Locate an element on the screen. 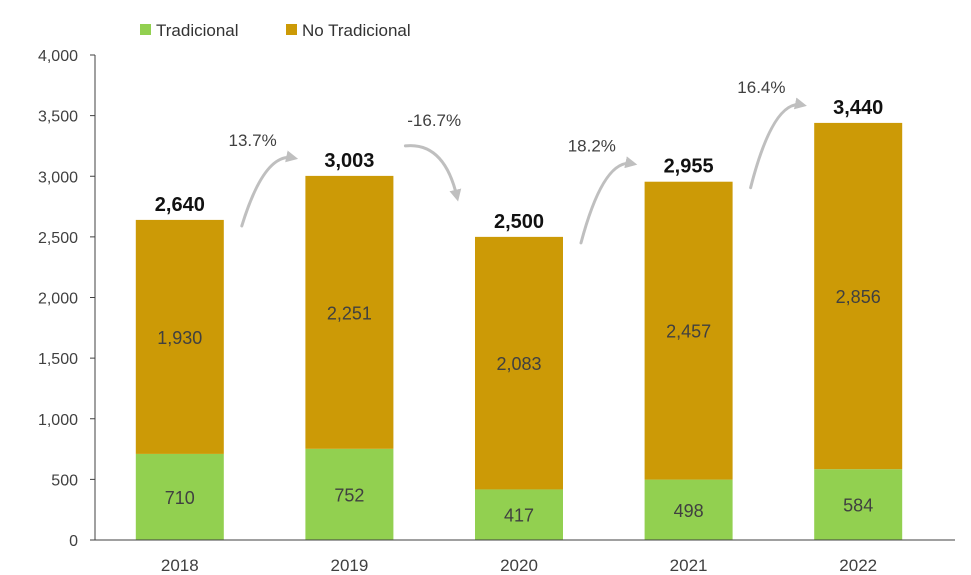 This screenshot has height=575, width=971. total-label: 2,640 is located at coordinates (180, 205).